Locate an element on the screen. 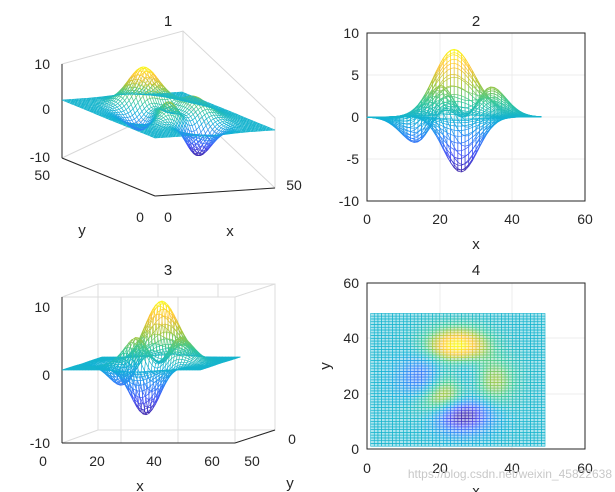  x-tick-label: 50 is located at coordinates (294, 185).